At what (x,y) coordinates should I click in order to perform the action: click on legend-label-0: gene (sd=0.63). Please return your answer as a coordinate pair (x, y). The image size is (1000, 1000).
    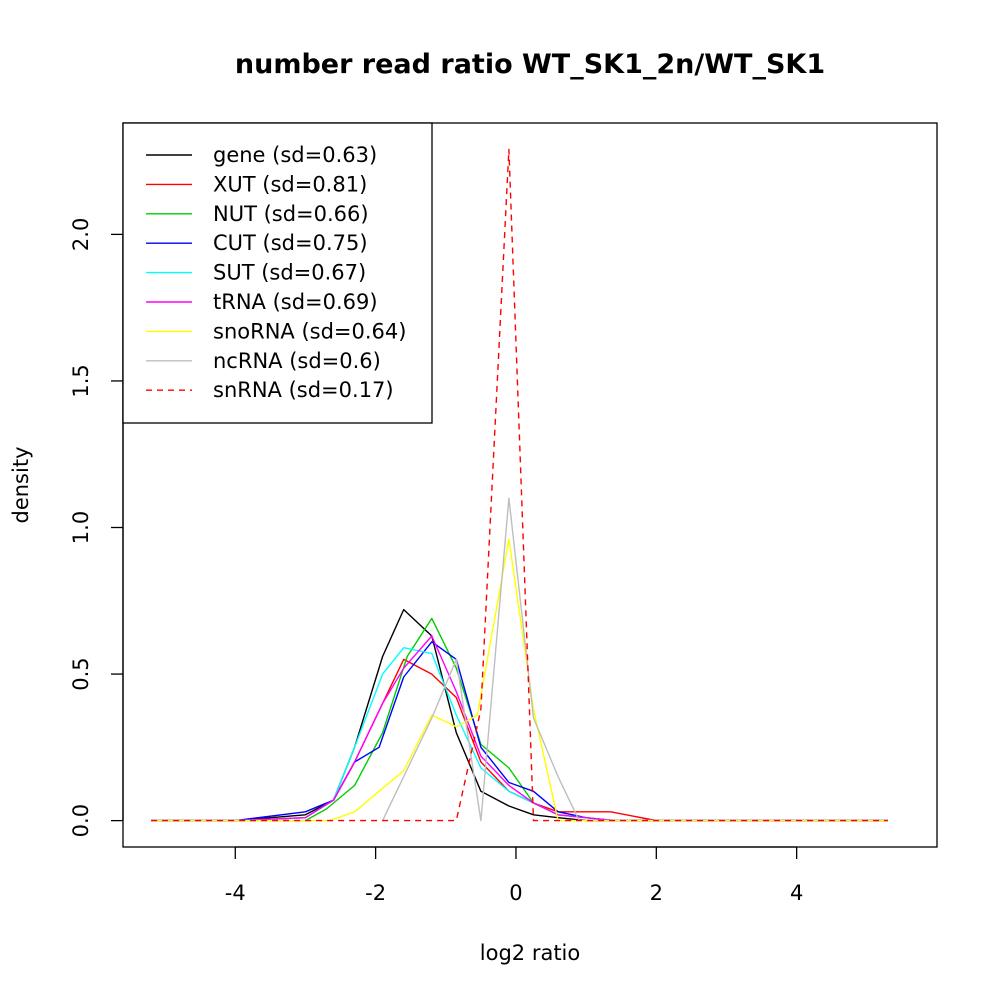
    Looking at the image, I should click on (295, 155).